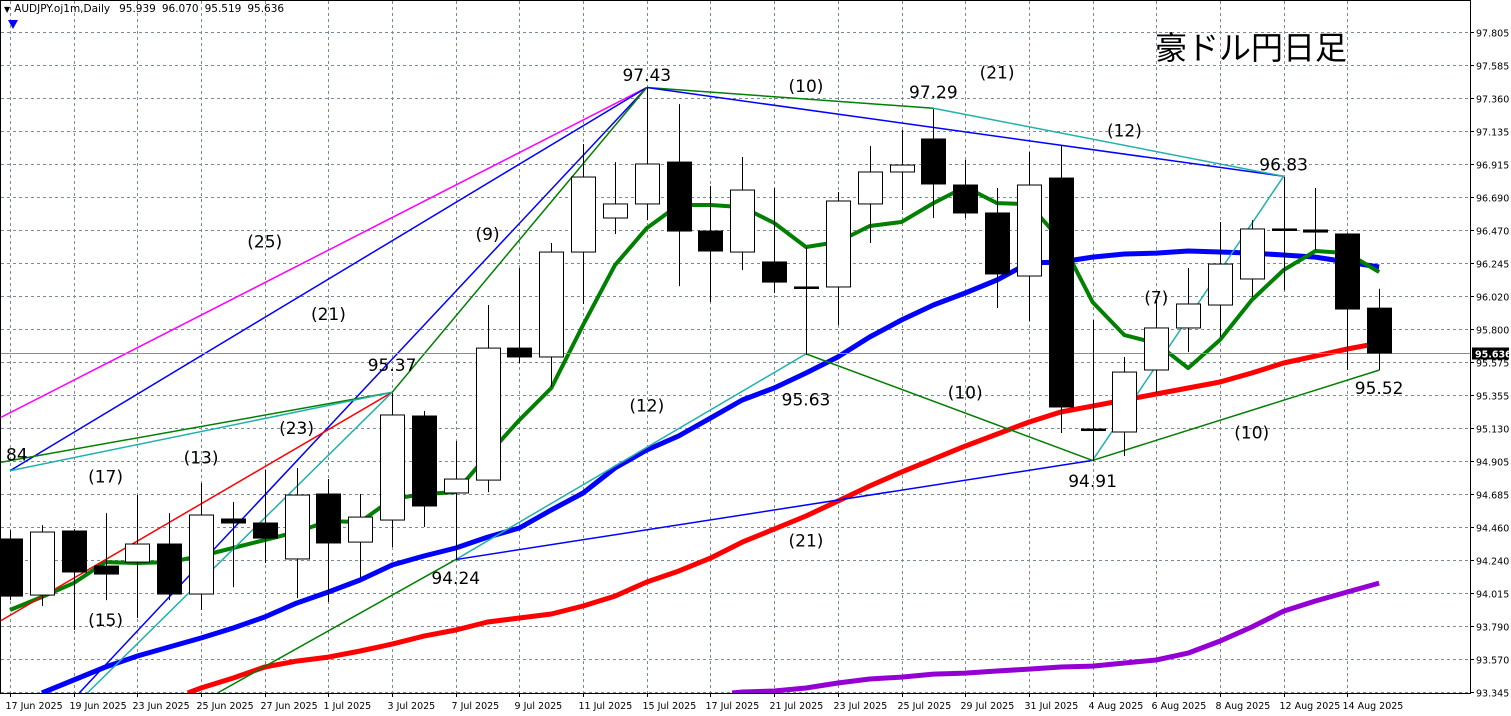 The image size is (1511, 716). I want to click on price-tick-label: 97.360, so click(1492, 100).